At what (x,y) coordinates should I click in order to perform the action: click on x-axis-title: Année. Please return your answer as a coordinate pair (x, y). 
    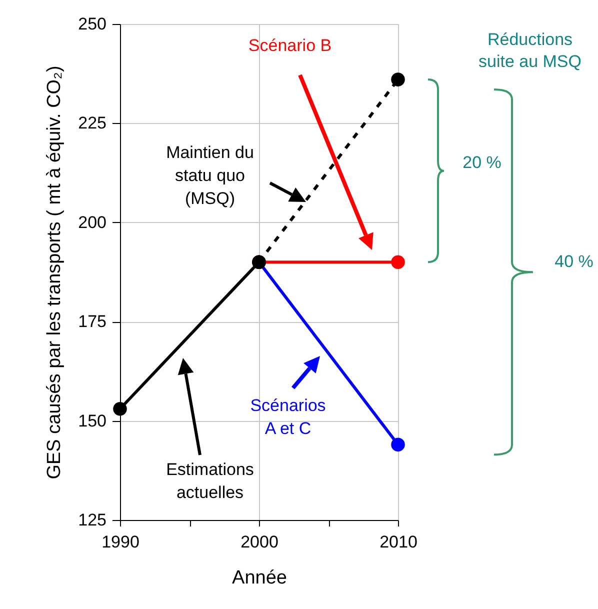
    Looking at the image, I should click on (259, 578).